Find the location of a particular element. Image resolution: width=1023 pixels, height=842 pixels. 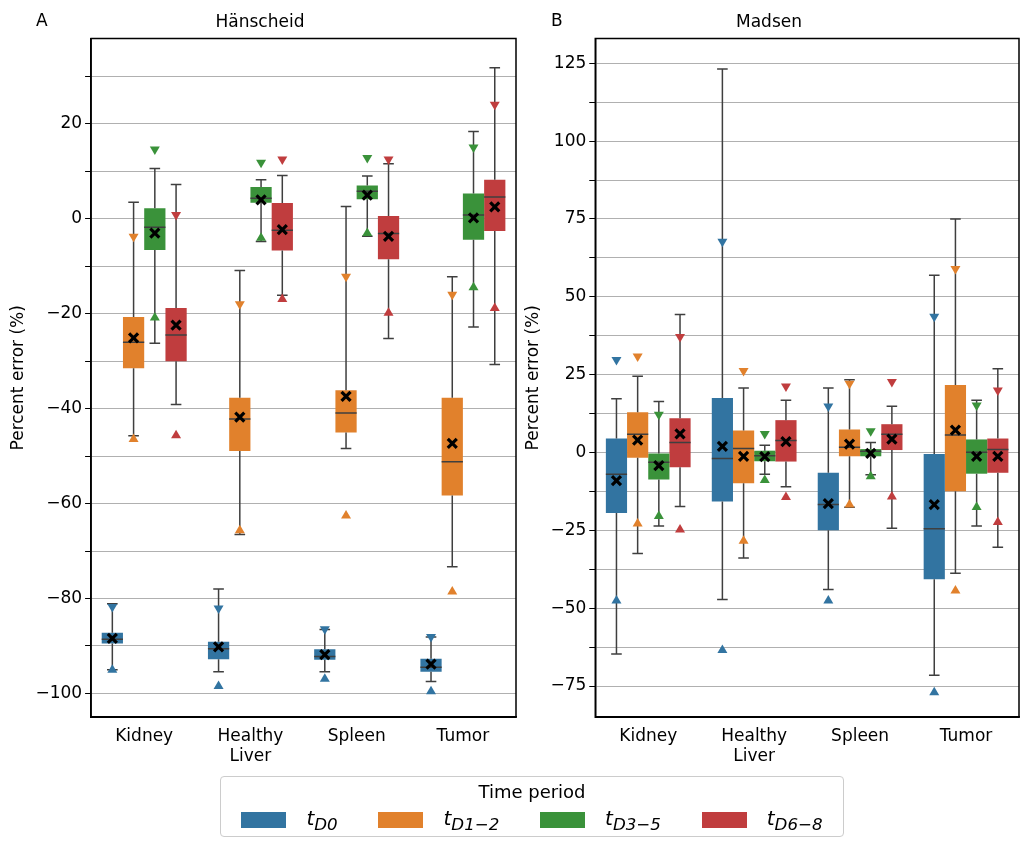

chart-title: Hänscheid is located at coordinates (260, 20).